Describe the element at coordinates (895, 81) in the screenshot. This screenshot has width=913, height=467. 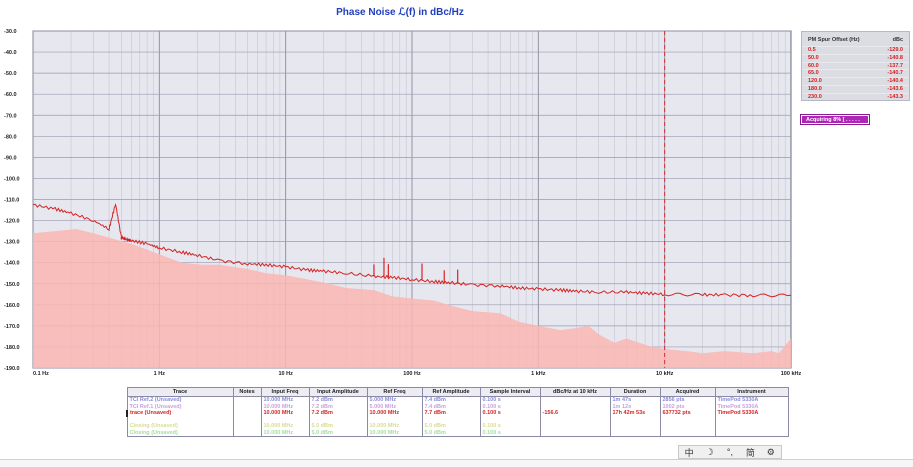
I see `spur-dbc-value: -140.4` at that location.